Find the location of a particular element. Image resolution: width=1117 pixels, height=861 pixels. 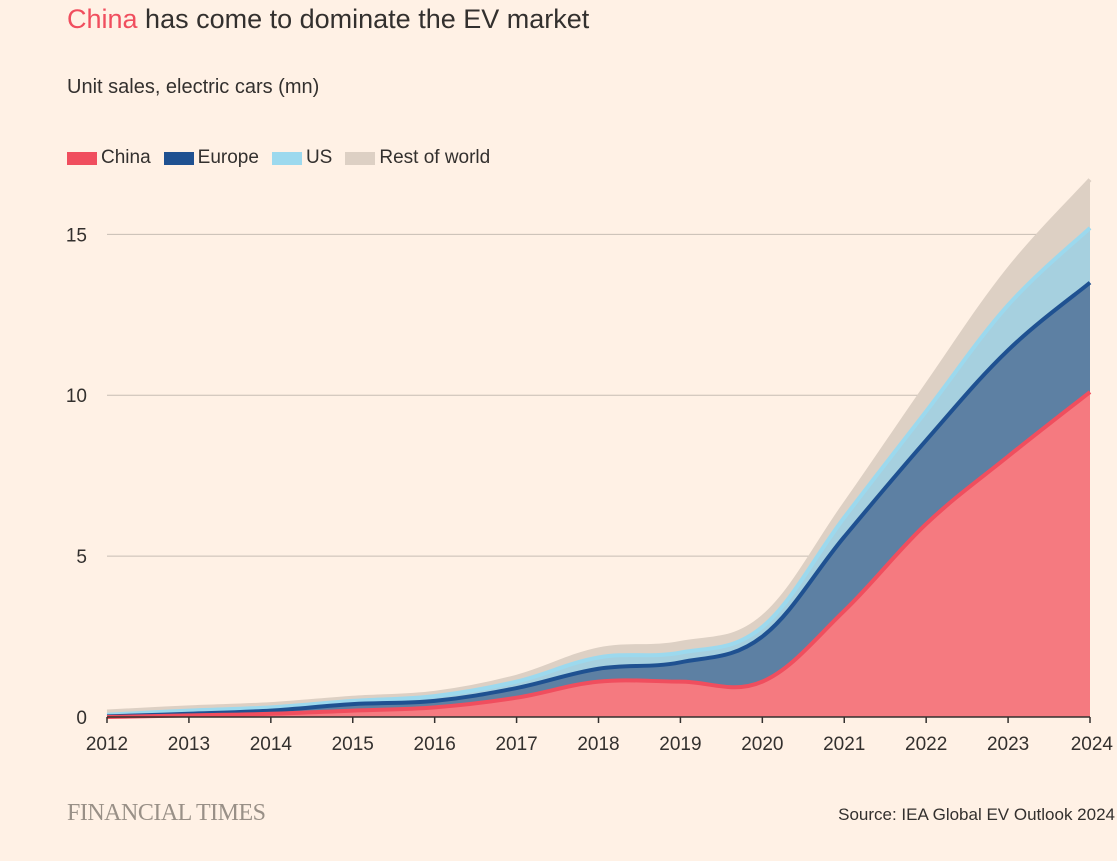

legend-item-china: China is located at coordinates (109, 158).